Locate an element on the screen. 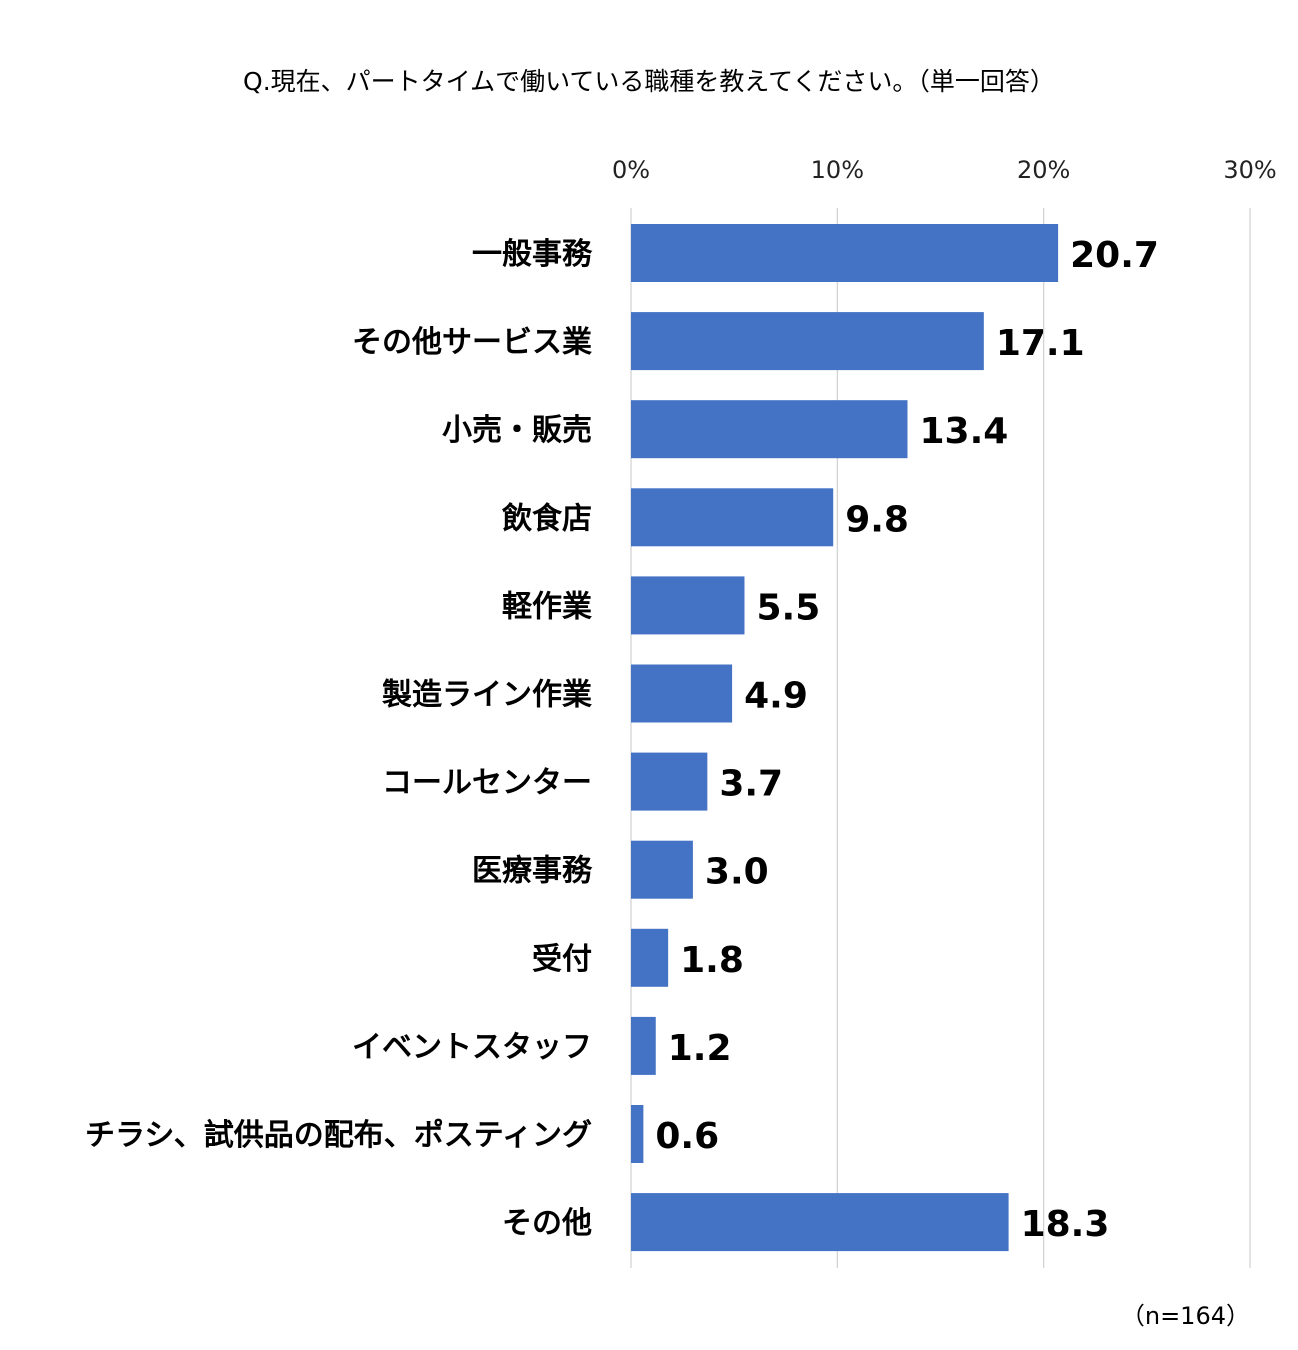 This screenshot has width=1298, height=1350. category-label: コールセンター is located at coordinates (487, 783).